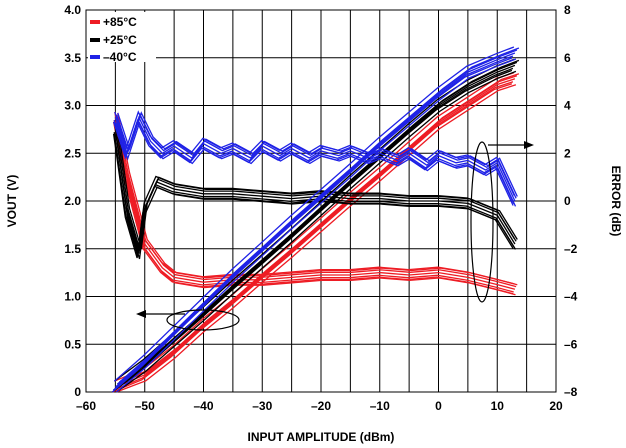  Describe the element at coordinates (571, 297) in the screenshot. I see `y2-tick-label: –4` at that location.